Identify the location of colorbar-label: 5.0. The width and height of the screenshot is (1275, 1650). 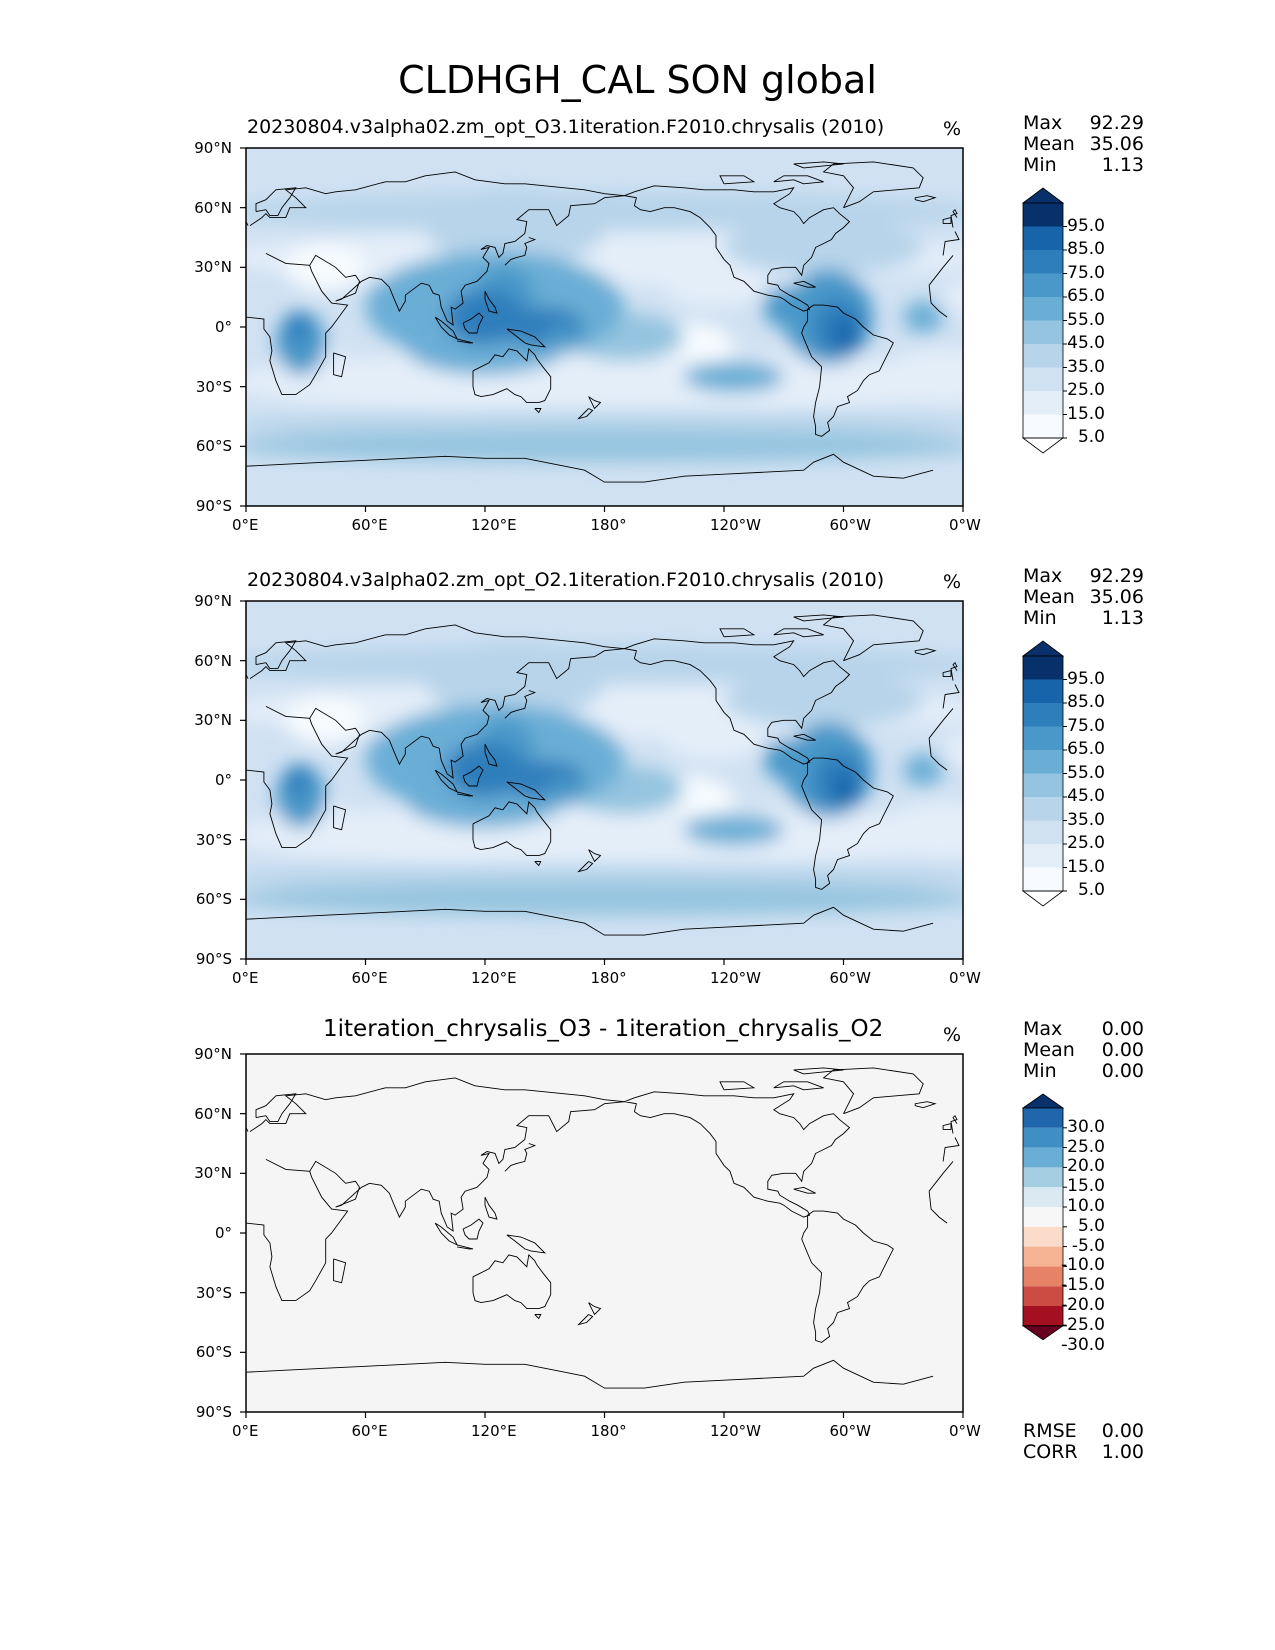
(1091, 890).